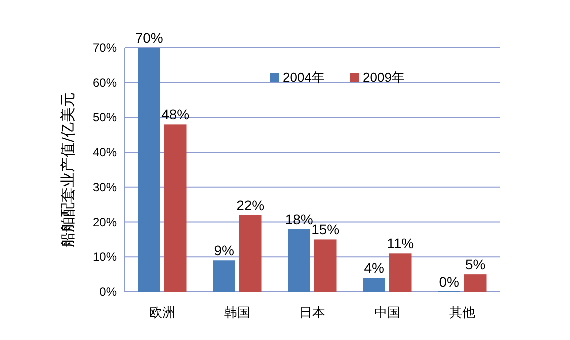 The height and width of the screenshot is (340, 570). Describe the element at coordinates (105, 83) in the screenshot. I see `y-tick-label: 60%` at that location.